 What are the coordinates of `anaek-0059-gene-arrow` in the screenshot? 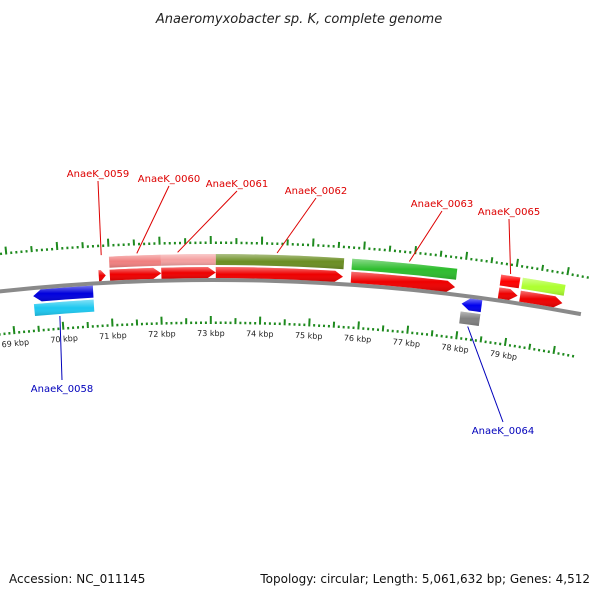 It's located at (102, 276).